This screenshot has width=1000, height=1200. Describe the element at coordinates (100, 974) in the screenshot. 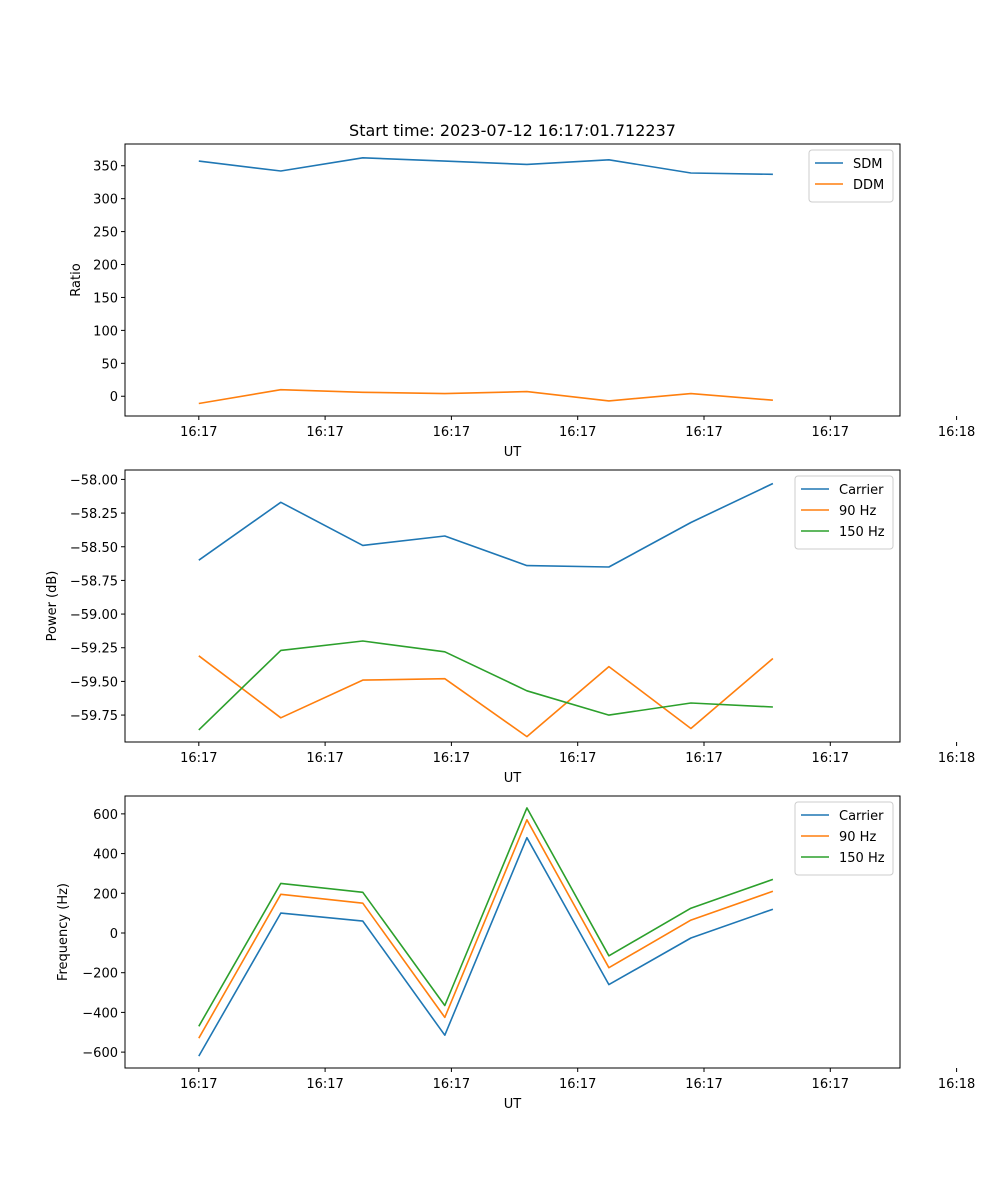

I see `y-tick-label: −200` at that location.